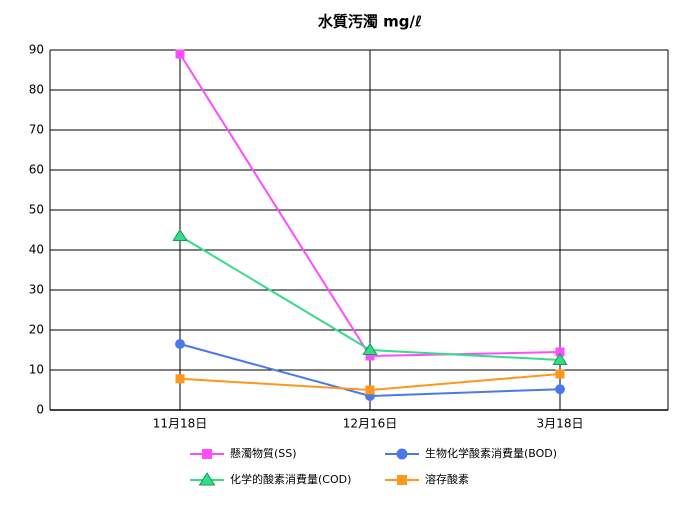 Image resolution: width=700 pixels, height=520 pixels. I want to click on legend-text: 懸濁物質(SS), so click(263, 453).